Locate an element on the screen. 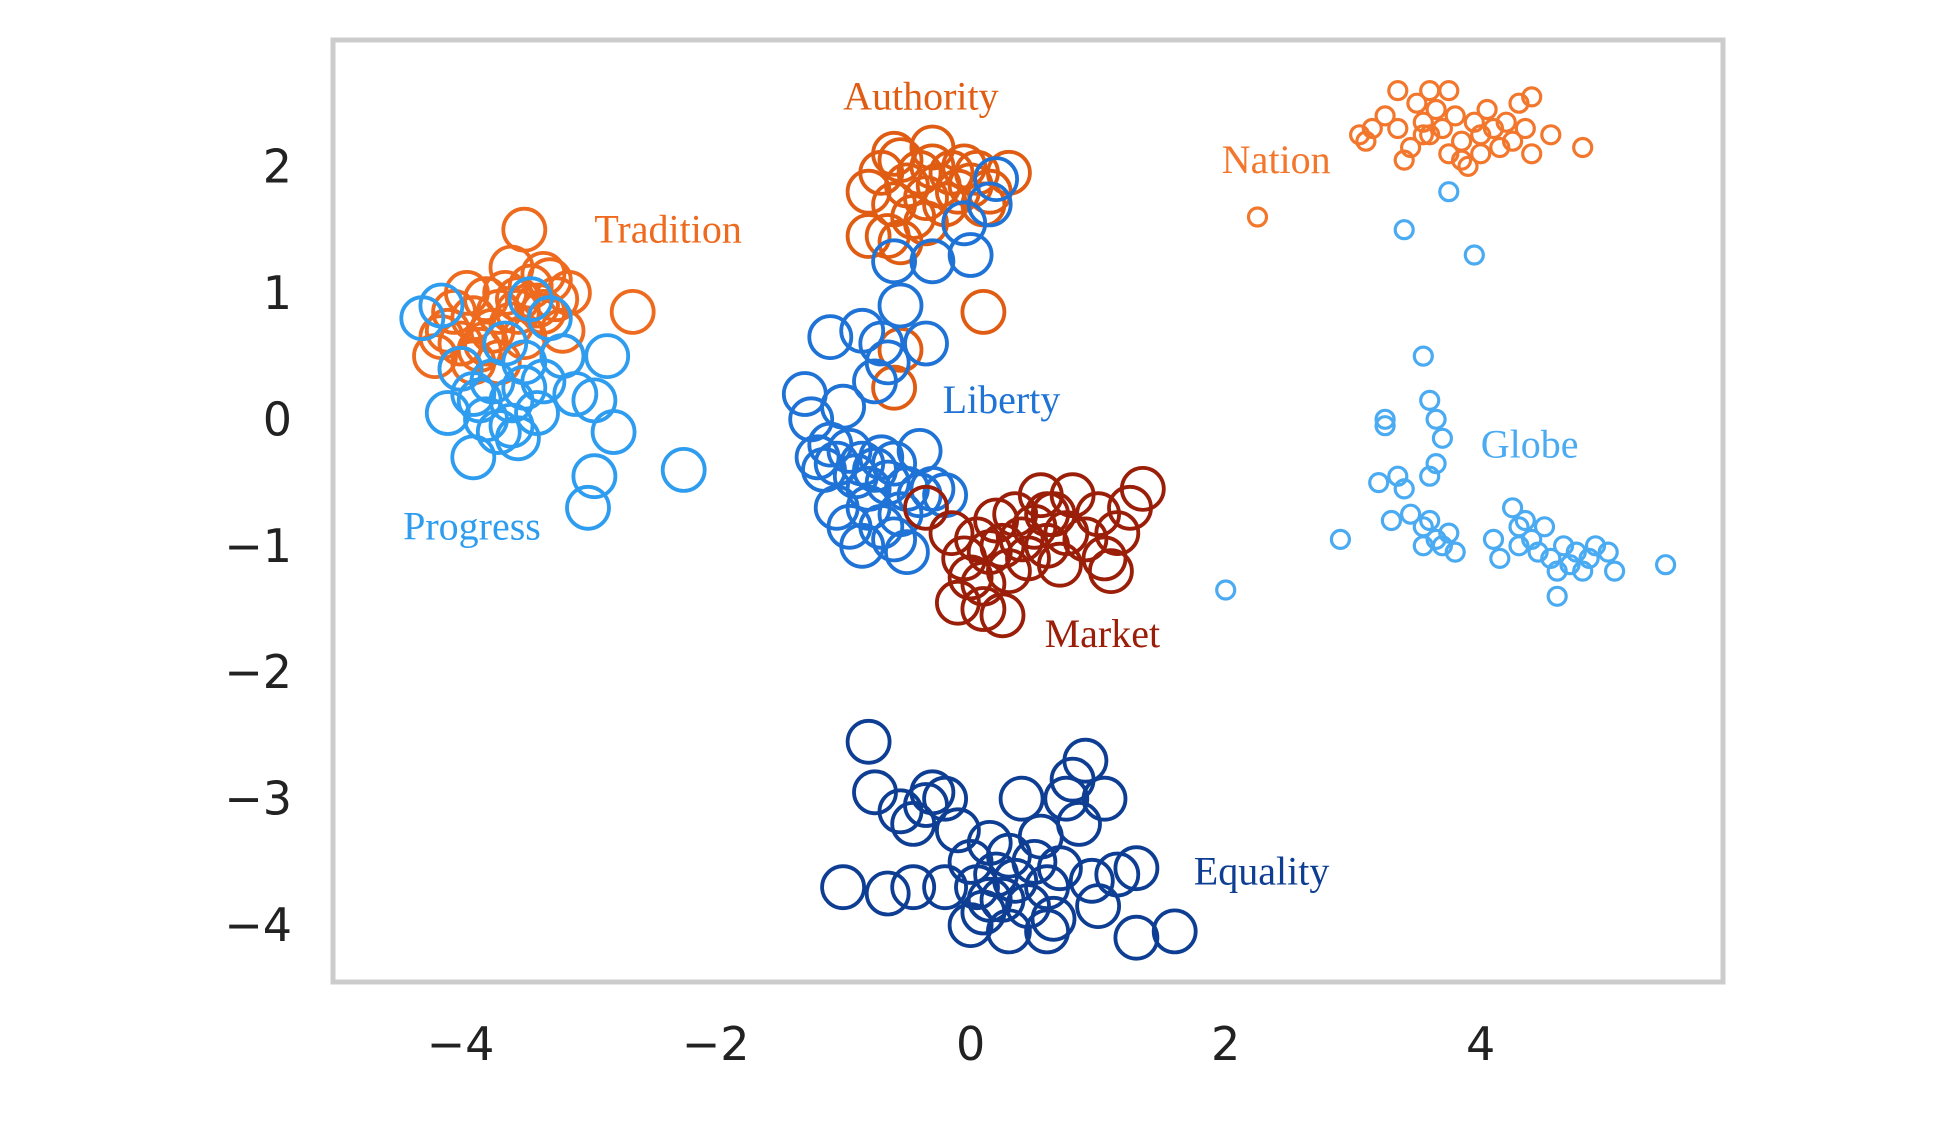  cluster-label-tradition: Tradition is located at coordinates (667, 228).